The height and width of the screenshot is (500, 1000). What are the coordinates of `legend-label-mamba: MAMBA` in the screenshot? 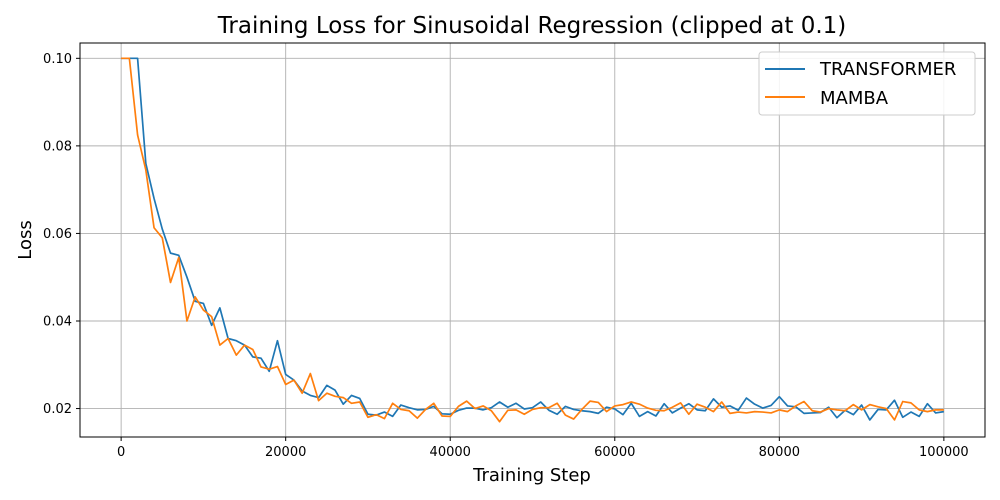 It's located at (854, 98).